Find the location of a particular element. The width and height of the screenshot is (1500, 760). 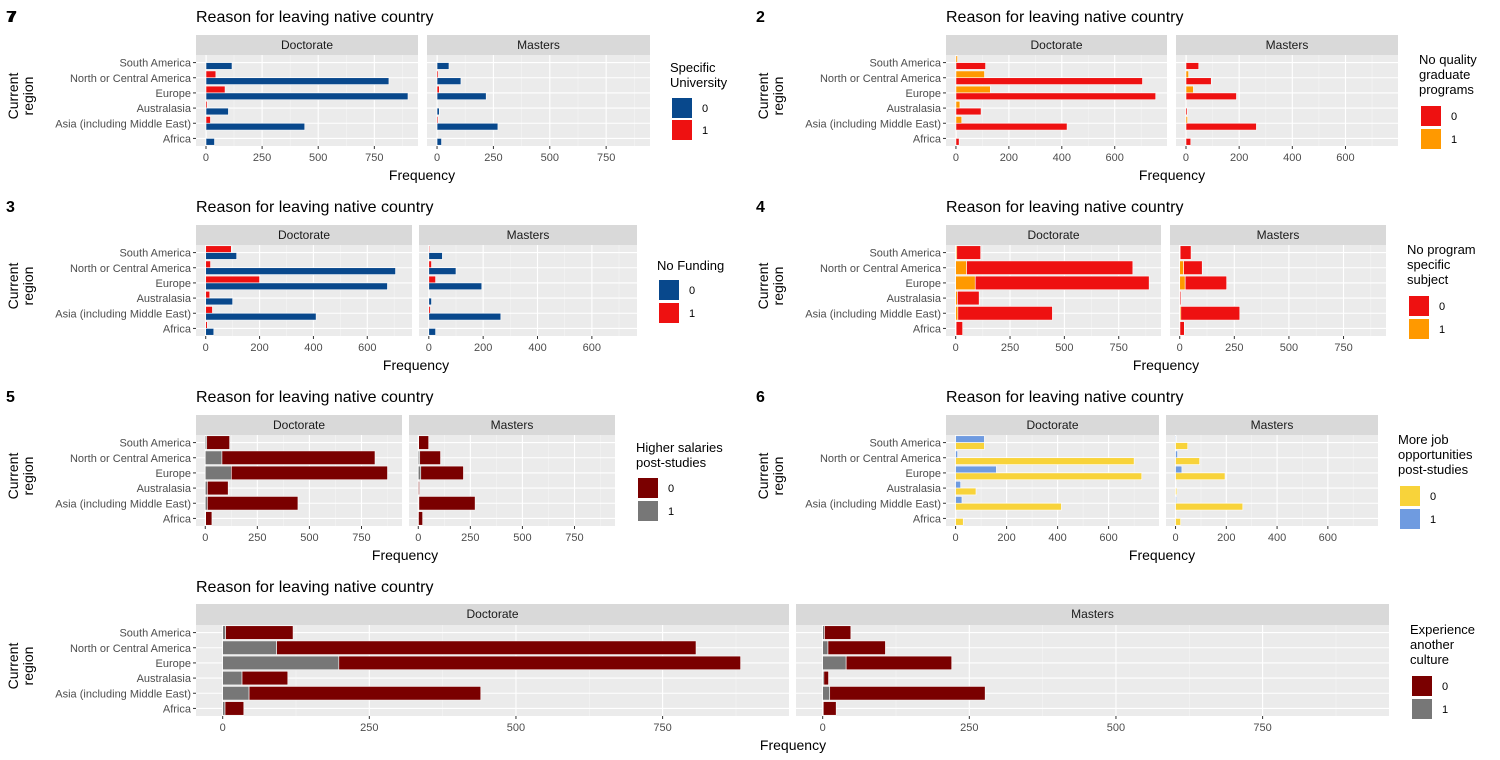

text-line: another is located at coordinates (1432, 644).